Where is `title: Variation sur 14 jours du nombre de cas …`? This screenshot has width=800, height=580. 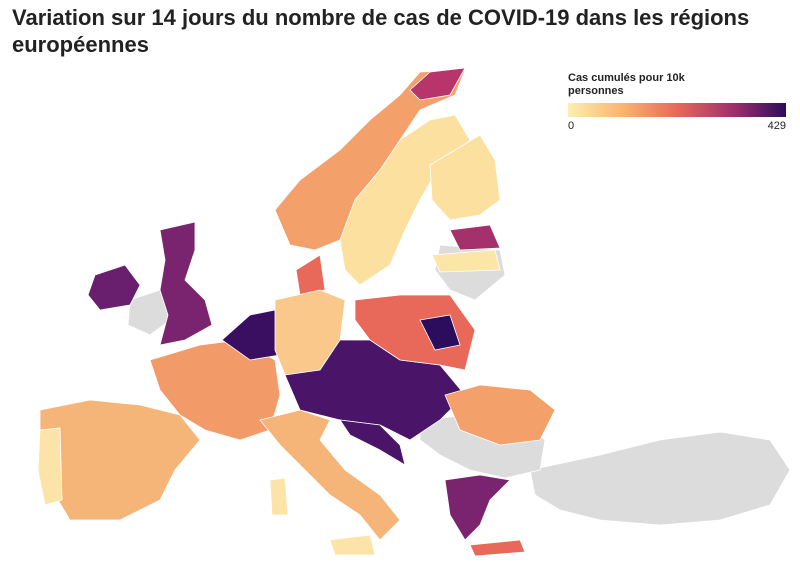 title: Variation sur 14 jours du nombre de cas … is located at coordinates (381, 31).